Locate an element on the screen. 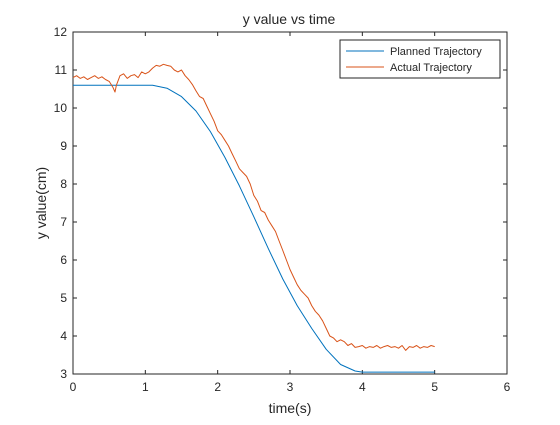 Image resolution: width=560 pixels, height=425 pixels. y-tick-label: 12 is located at coordinates (61, 32).